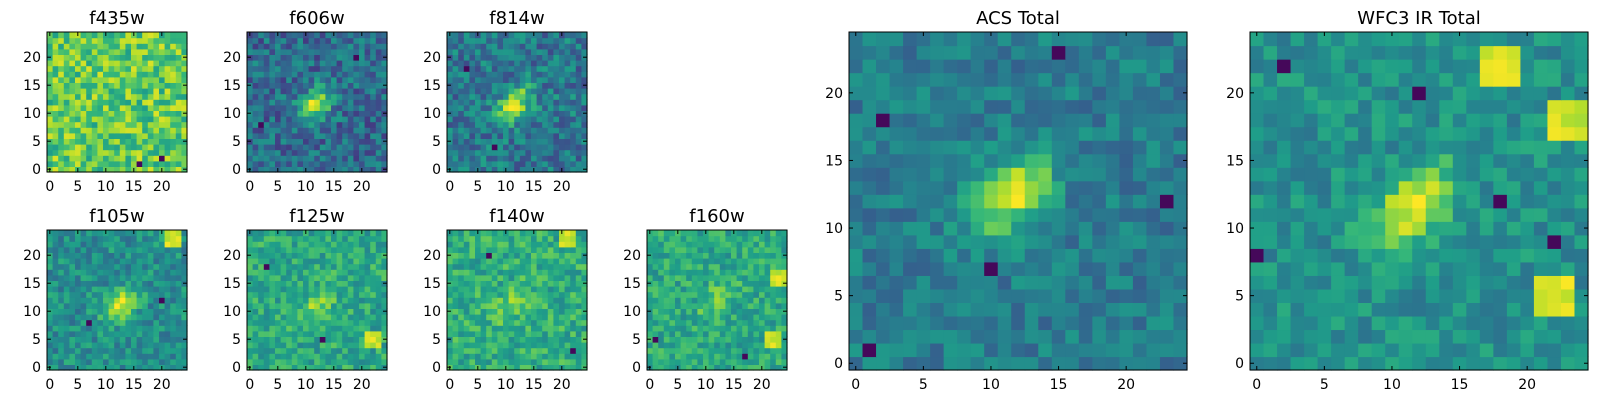  What do you see at coordinates (317, 300) in the screenshot?
I see `plot-frame` at bounding box center [317, 300].